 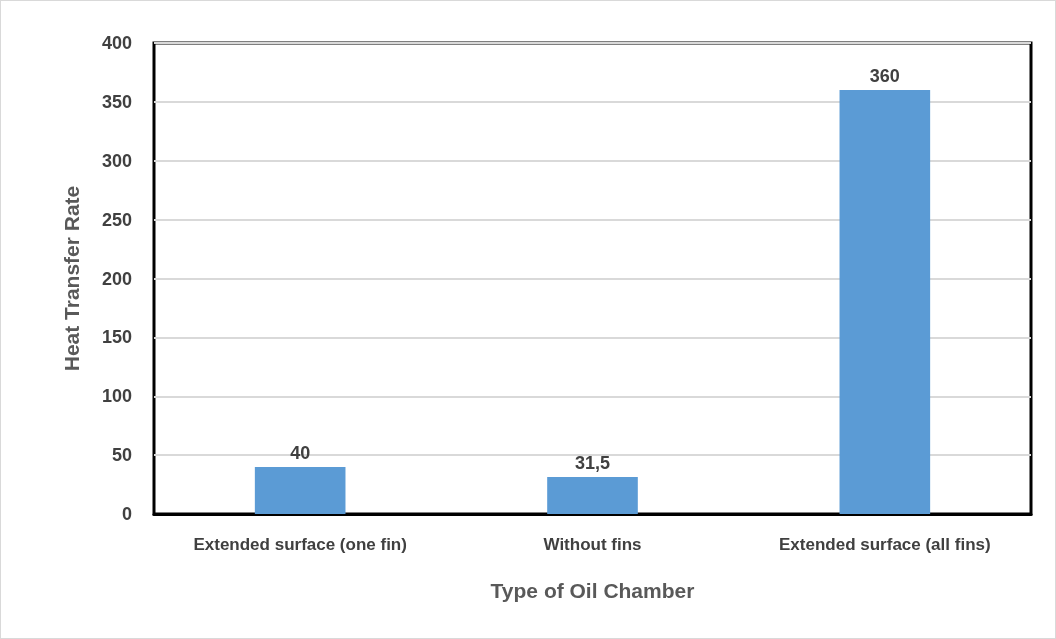 I want to click on y-tick-label: 250, so click(x=116, y=219).